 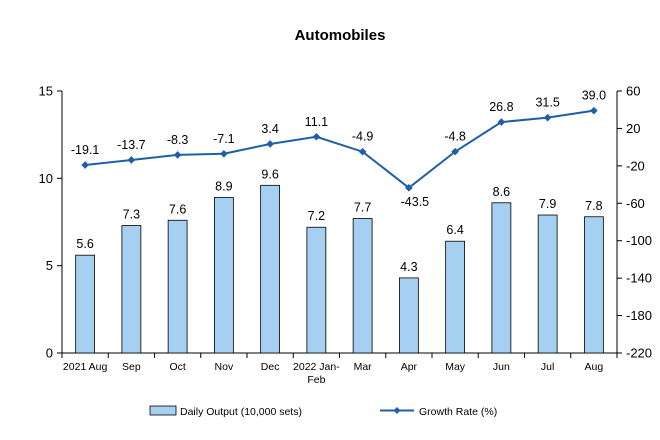 I want to click on category-label: Dec, so click(x=270, y=367).